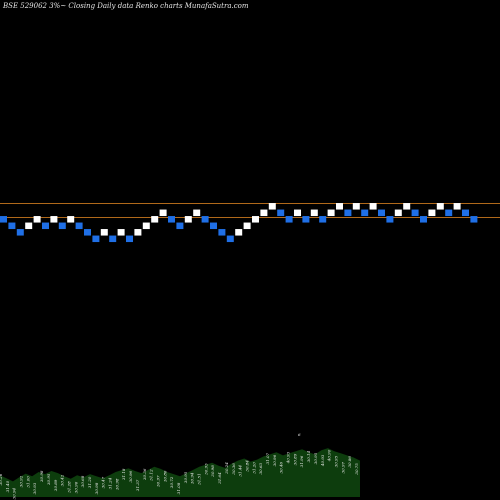 Image resolution: width=500 pixels, height=500 pixels. Describe the element at coordinates (1, 479) in the screenshot. I see `volume-label: 30.26` at that location.